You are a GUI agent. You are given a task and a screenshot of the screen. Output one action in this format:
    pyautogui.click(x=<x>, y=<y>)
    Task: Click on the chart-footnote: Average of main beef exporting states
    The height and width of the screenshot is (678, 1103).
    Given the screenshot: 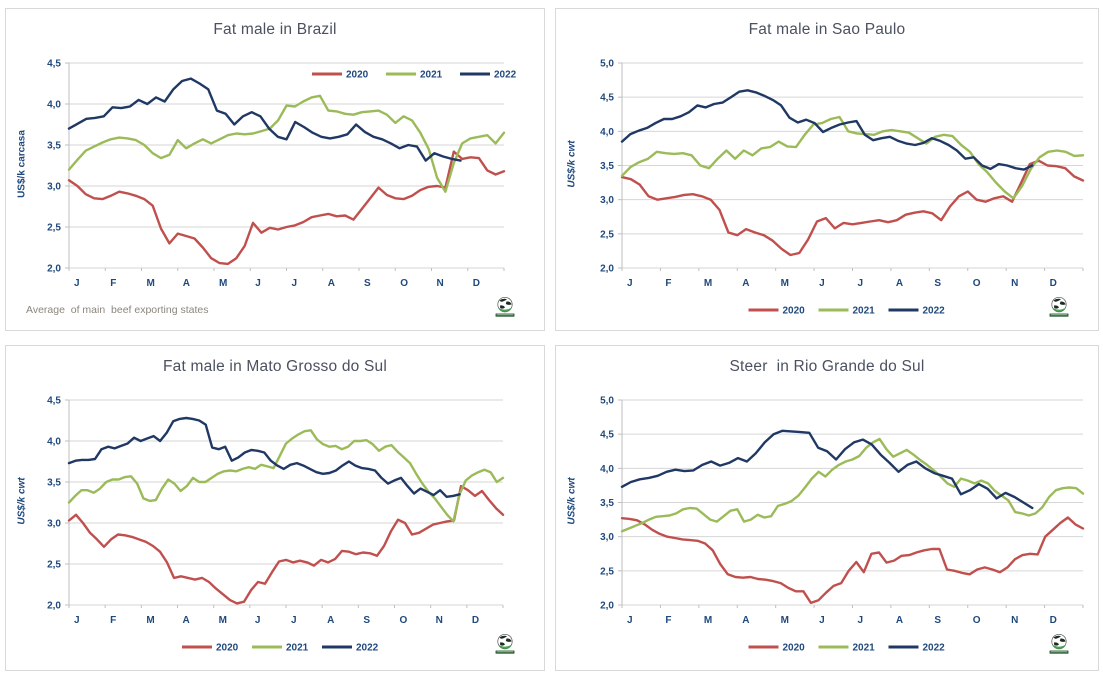 What is the action you would take?
    pyautogui.click(x=117, y=310)
    